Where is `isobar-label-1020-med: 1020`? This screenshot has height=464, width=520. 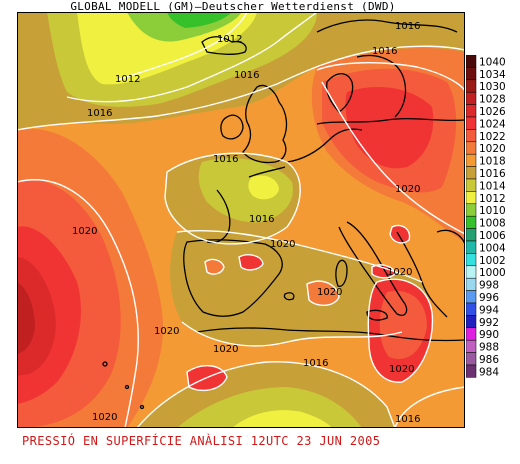 isobar-label-1020-med: 1020 is located at coordinates (329, 292).